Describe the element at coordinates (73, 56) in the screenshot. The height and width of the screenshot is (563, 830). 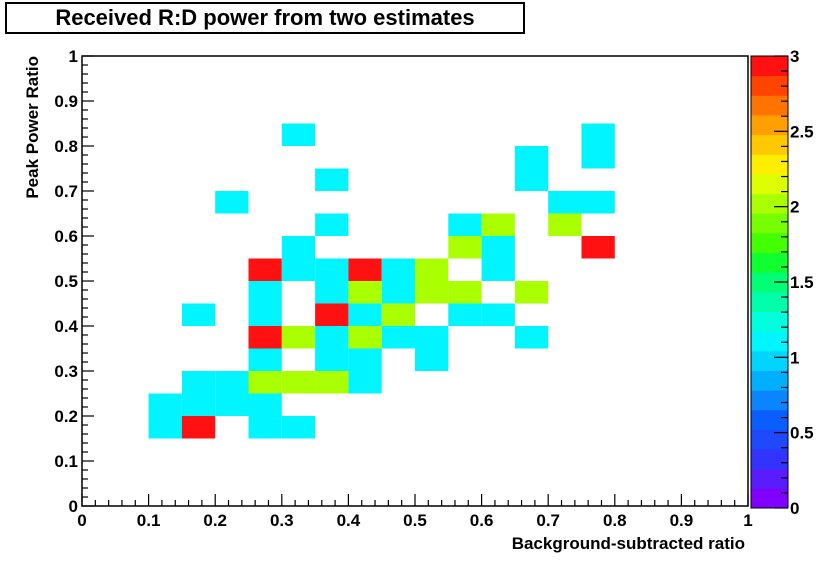
I see `y-tick-label: 1` at that location.